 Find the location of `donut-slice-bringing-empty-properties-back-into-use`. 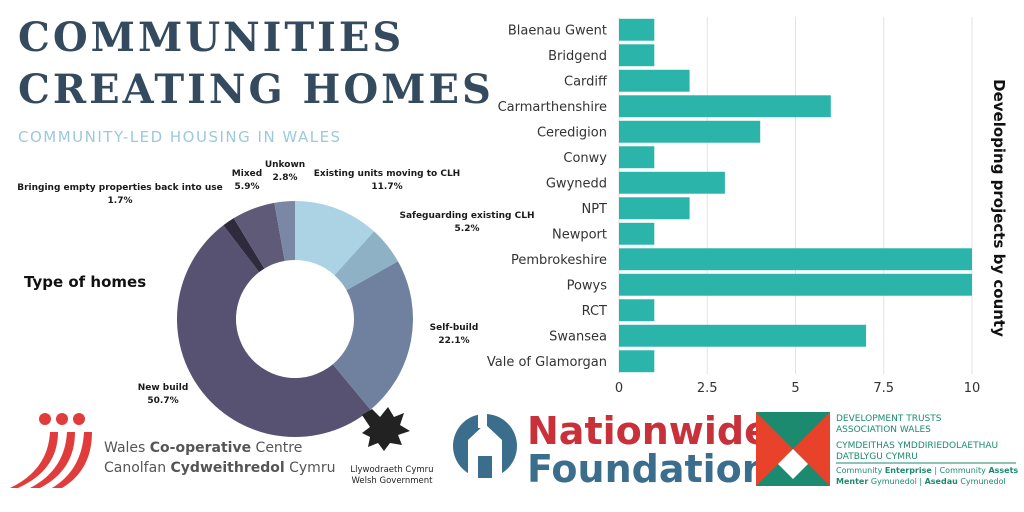

donut-slice-bringing-empty-properties-back-into-use is located at coordinates (244, 245).